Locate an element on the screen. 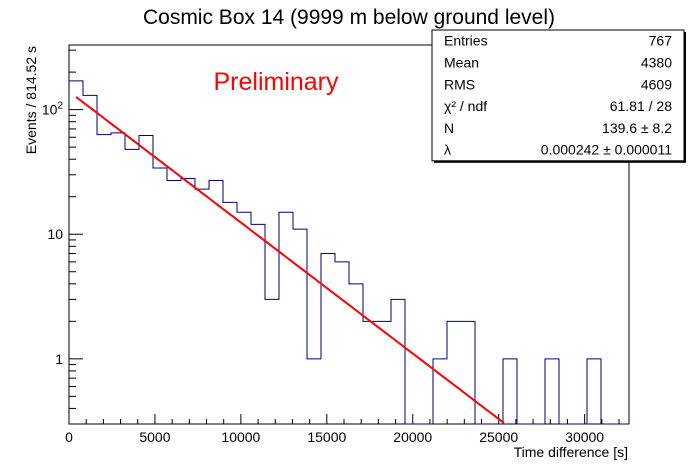 This screenshot has height=473, width=698. stats-label: N is located at coordinates (449, 128).